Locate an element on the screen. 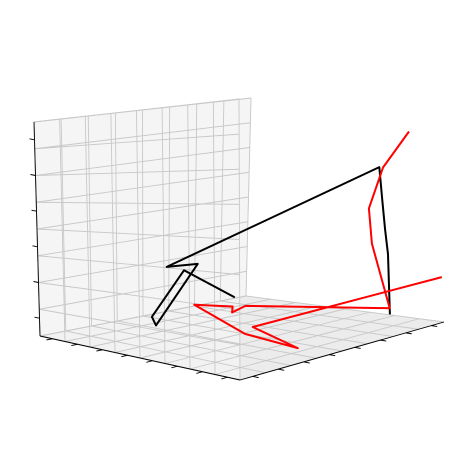 The image size is (469, 470). z-axis-line is located at coordinates (37, 229).